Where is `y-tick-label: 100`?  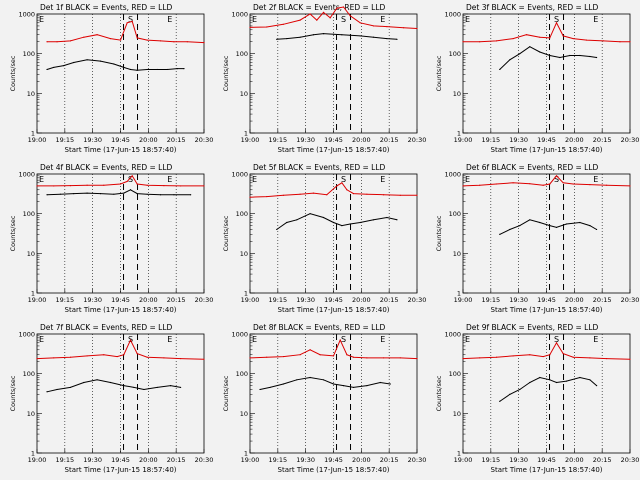
y-tick-label: 100 is located at coordinates (455, 214).